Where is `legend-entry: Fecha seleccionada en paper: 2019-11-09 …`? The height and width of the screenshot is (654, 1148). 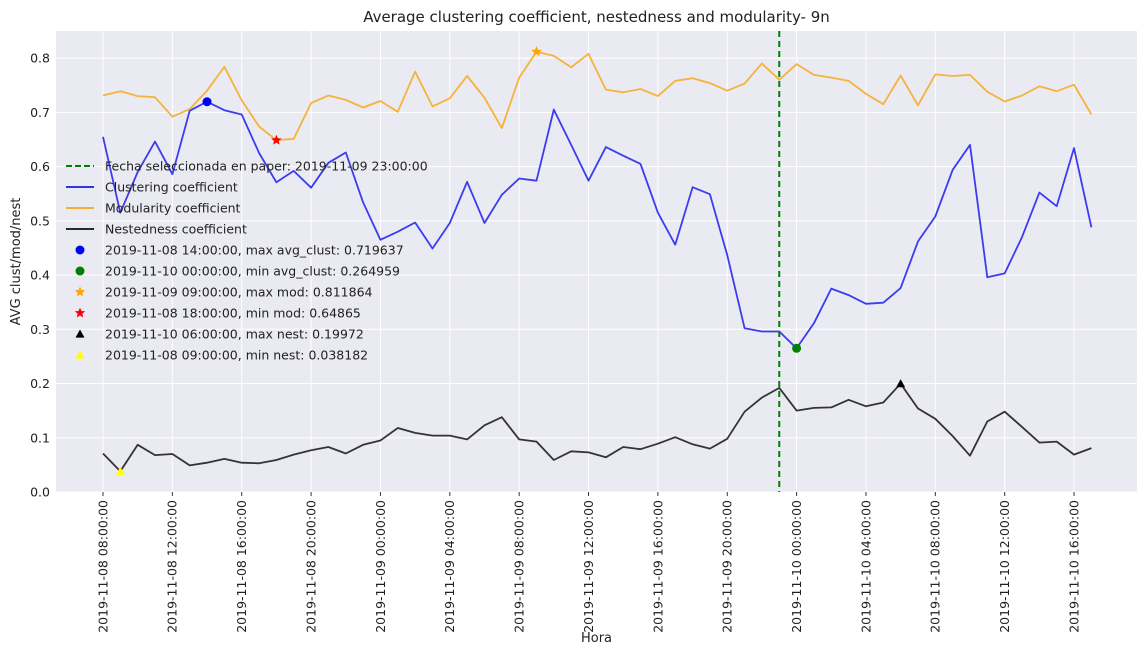 legend-entry: Fecha seleccionada en paper: 2019-11-09 … is located at coordinates (247, 166).